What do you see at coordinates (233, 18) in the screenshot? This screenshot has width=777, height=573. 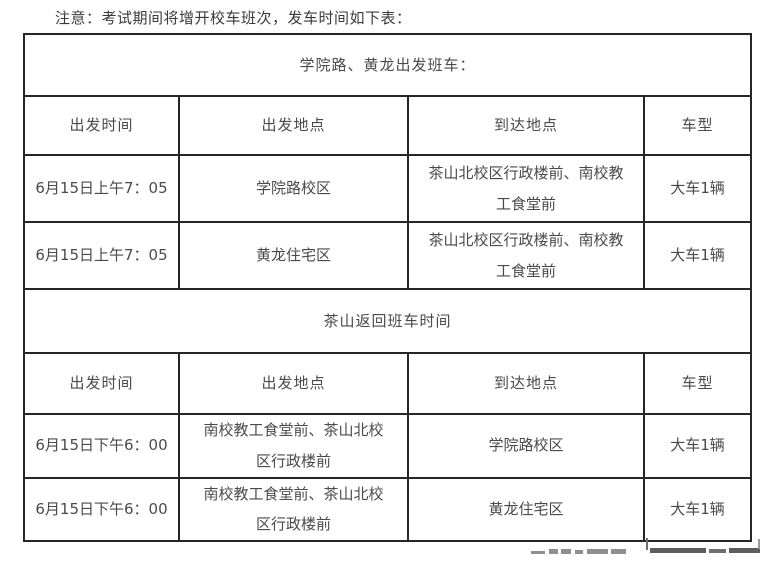 I see `notice-text: 注意：考试期间将增开校车班次，发车时间如下表：` at bounding box center [233, 18].